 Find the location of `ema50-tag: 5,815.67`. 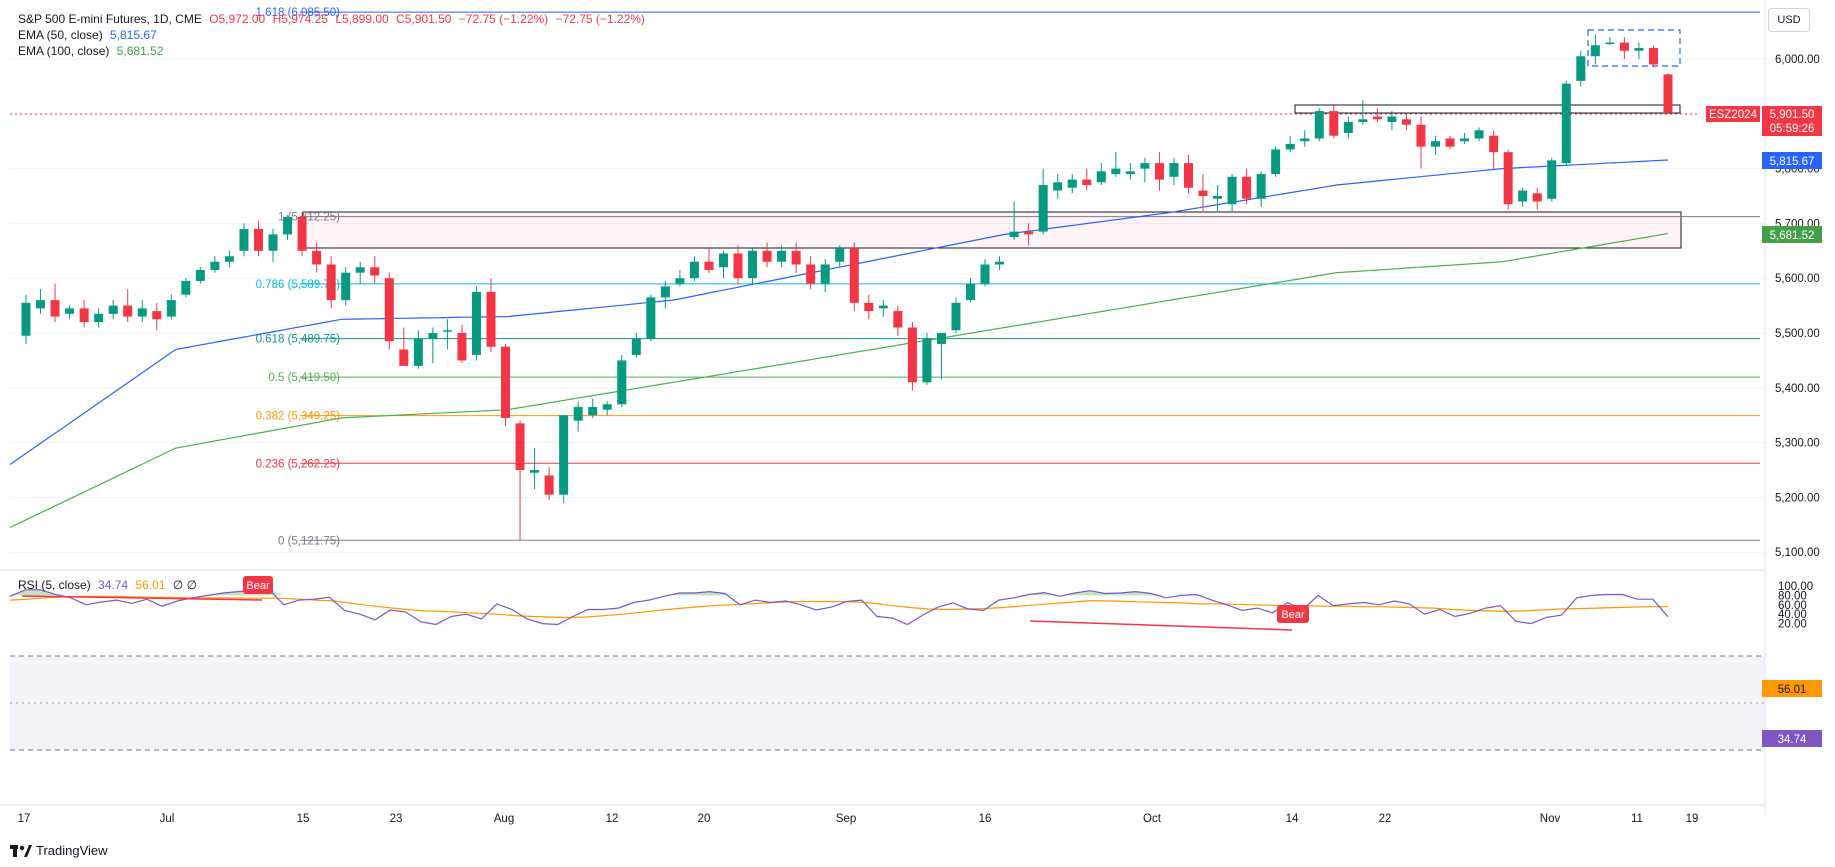

ema50-tag: 5,815.67 is located at coordinates (1792, 162).